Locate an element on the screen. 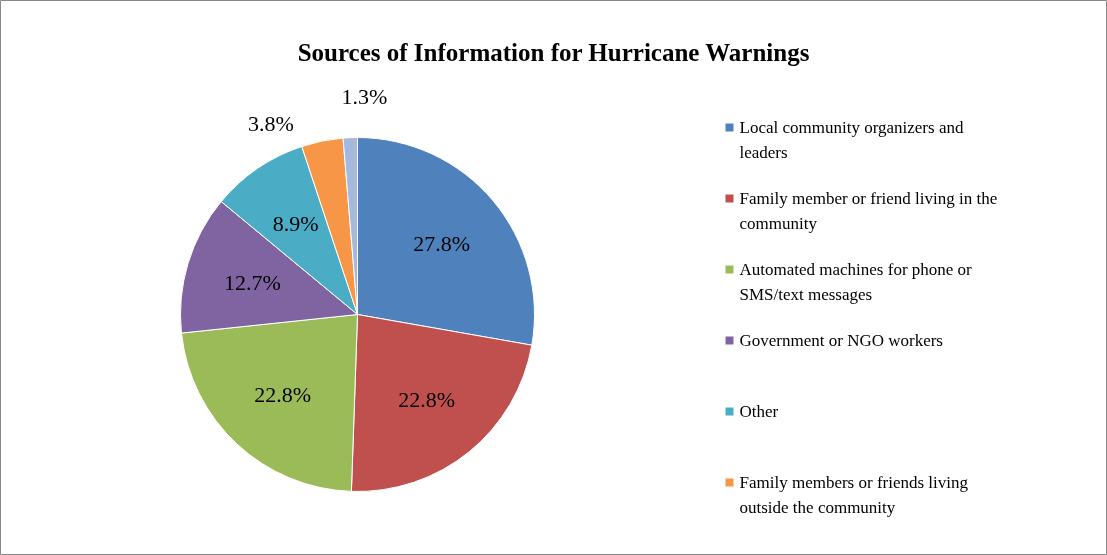 Image resolution: width=1107 pixels, height=555 pixels. legend-label: Government or NGO workers is located at coordinates (841, 340).